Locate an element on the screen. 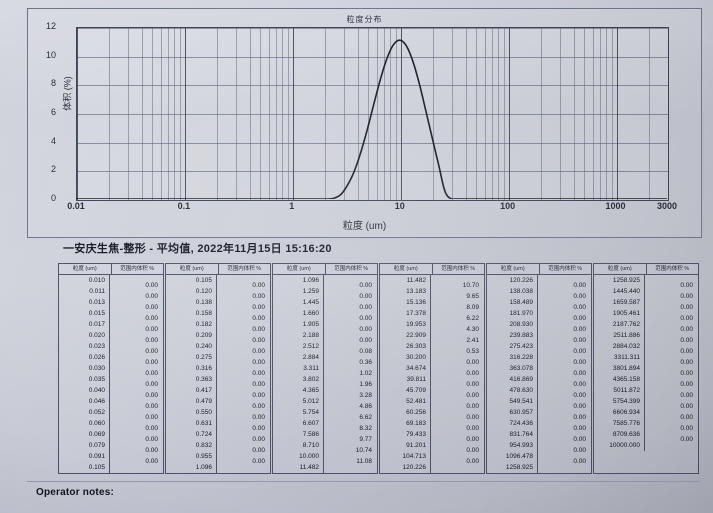  table-row: 0.316 0.00 is located at coordinates (218, 370).